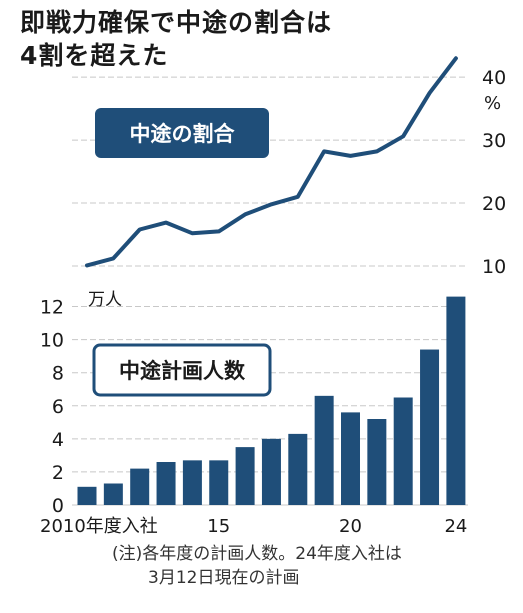  What do you see at coordinates (494, 204) in the screenshot?
I see `line-y-tick-label: 20` at bounding box center [494, 204].